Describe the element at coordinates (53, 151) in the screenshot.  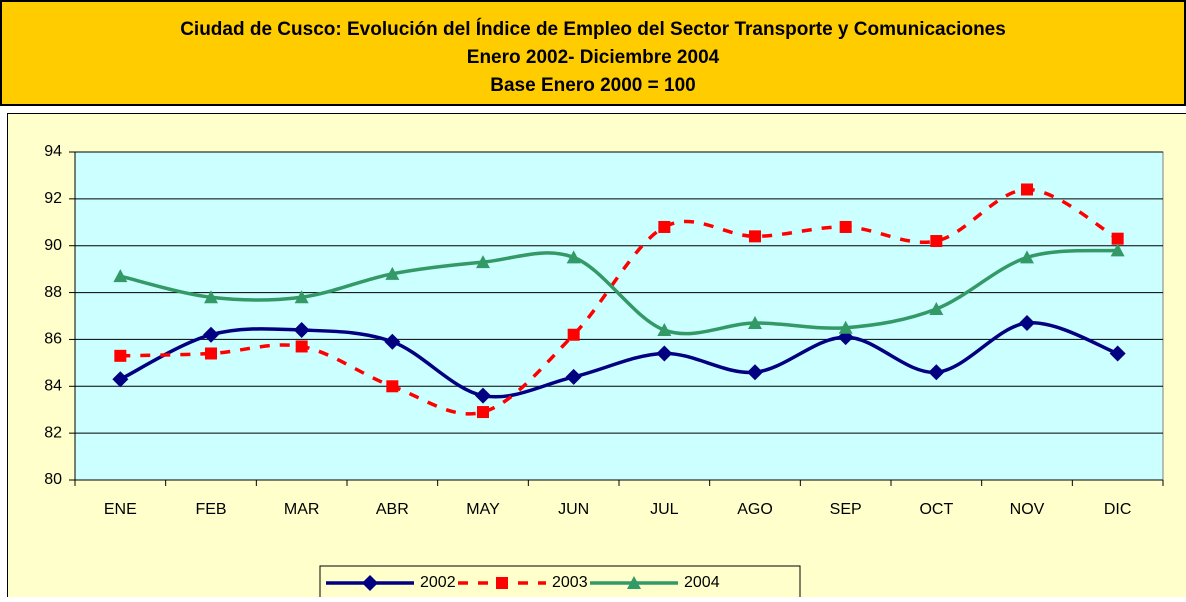
I see `y-tick-label: 94` at that location.